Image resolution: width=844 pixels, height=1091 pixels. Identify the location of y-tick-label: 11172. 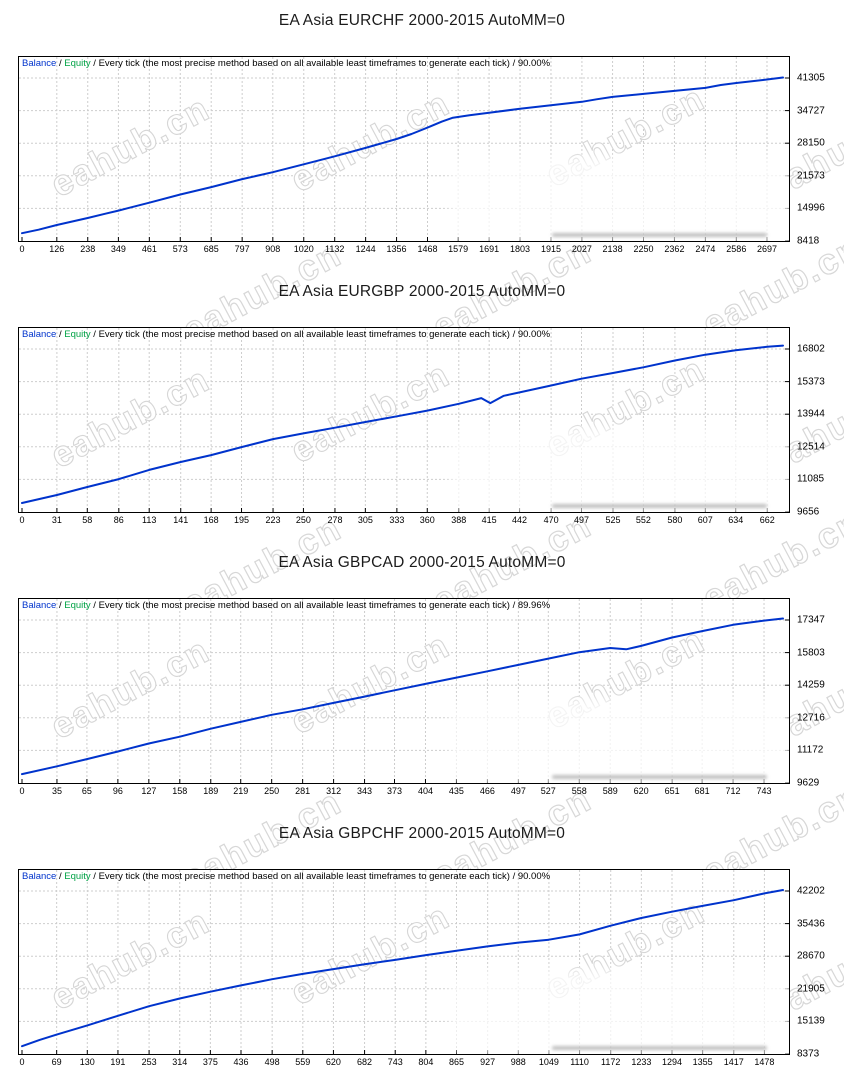
(810, 750).